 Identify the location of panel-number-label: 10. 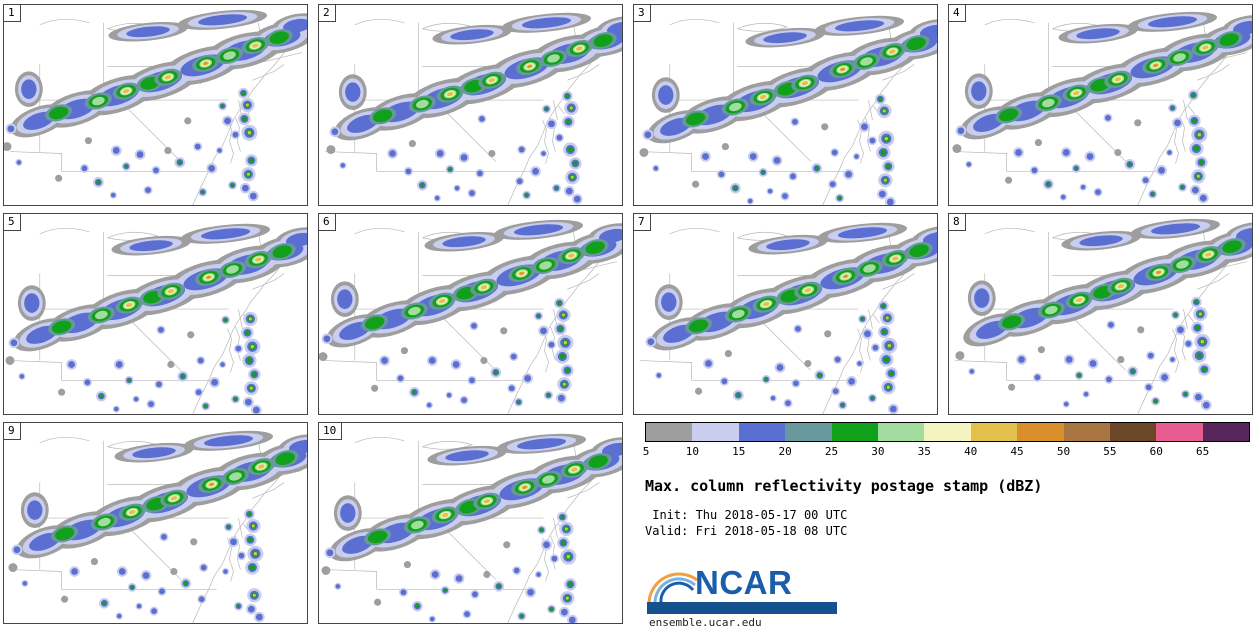
(331, 431).